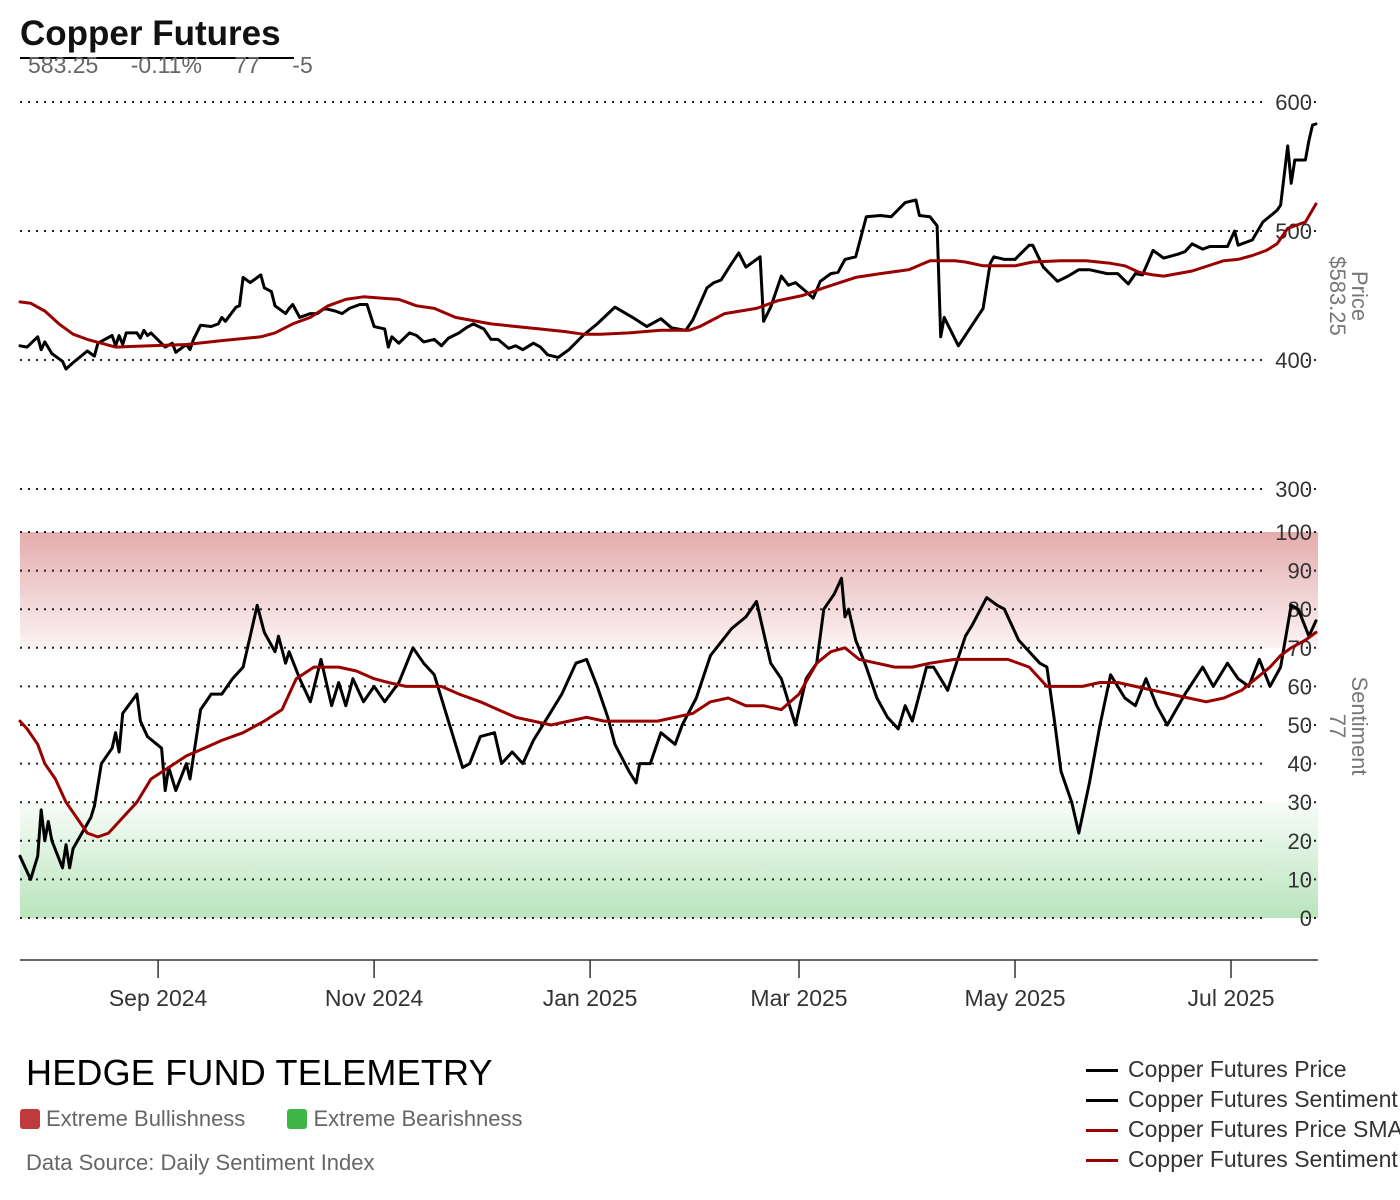 The height and width of the screenshot is (1200, 1400). Describe the element at coordinates (297, 1119) in the screenshot. I see `bear-swatch` at that location.